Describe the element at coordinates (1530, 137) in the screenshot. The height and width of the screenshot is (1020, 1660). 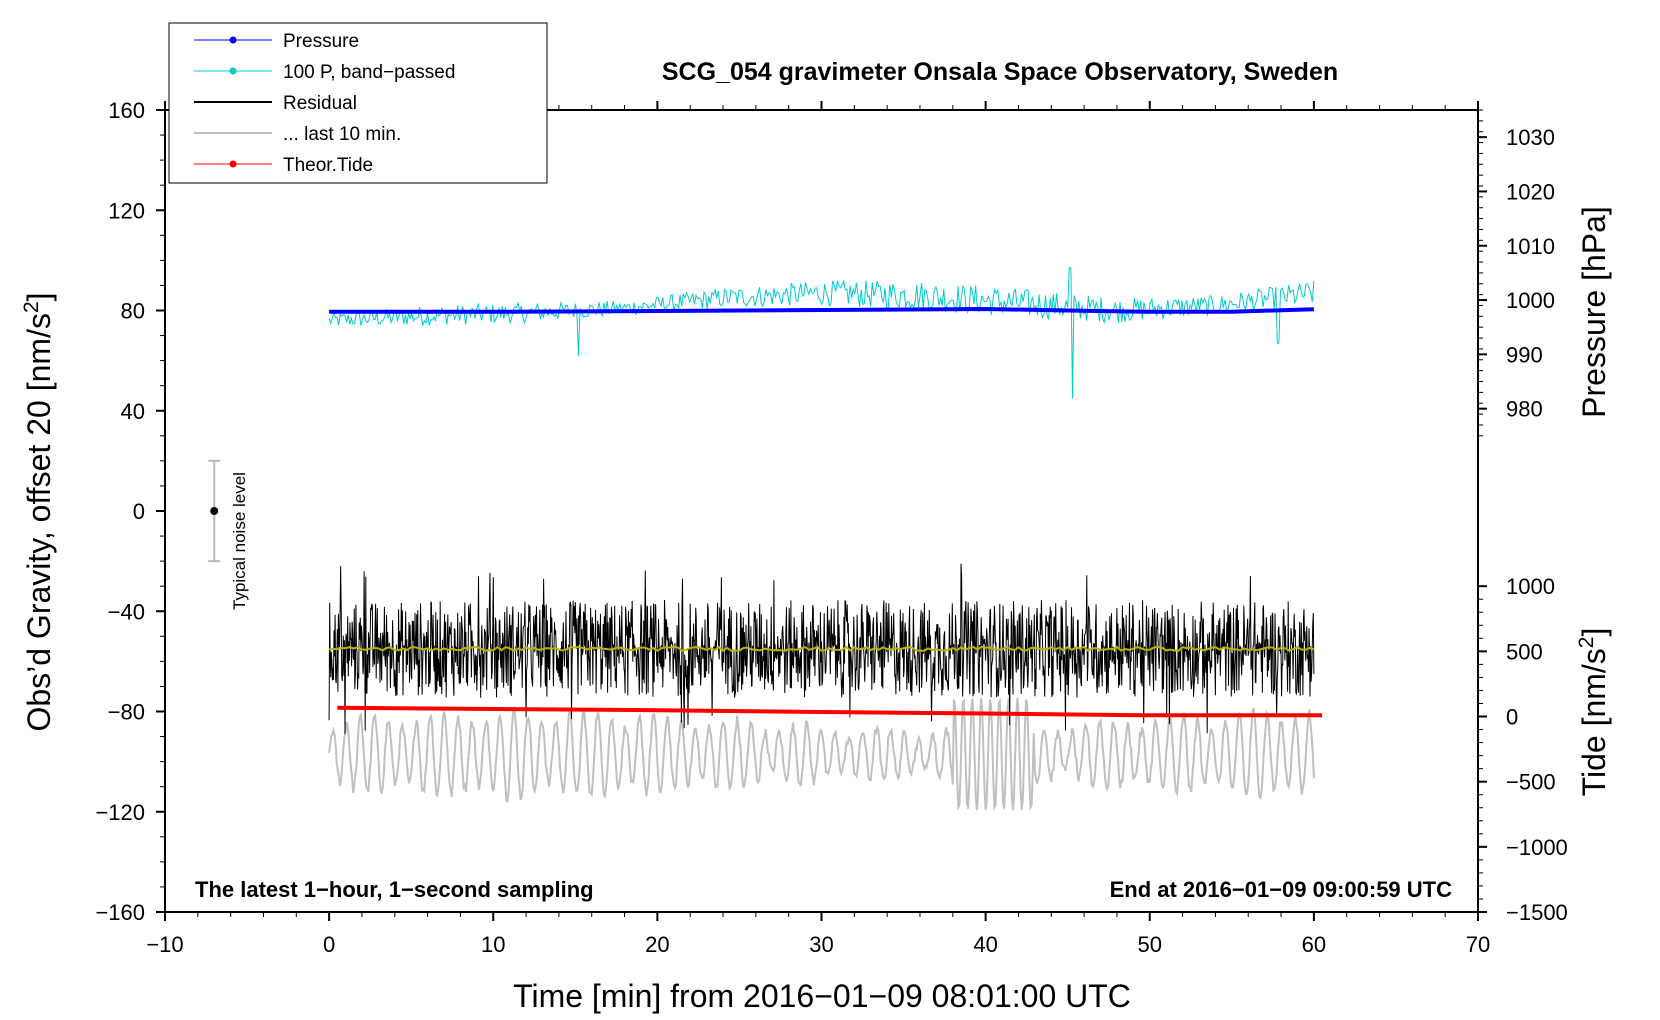
I see `pressure-tick-label: 1030` at that location.